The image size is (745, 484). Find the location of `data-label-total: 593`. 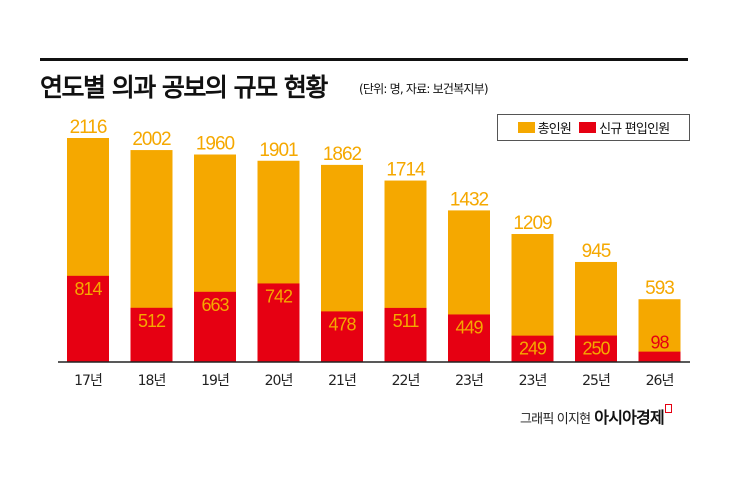

data-label-total: 593 is located at coordinates (659, 288).